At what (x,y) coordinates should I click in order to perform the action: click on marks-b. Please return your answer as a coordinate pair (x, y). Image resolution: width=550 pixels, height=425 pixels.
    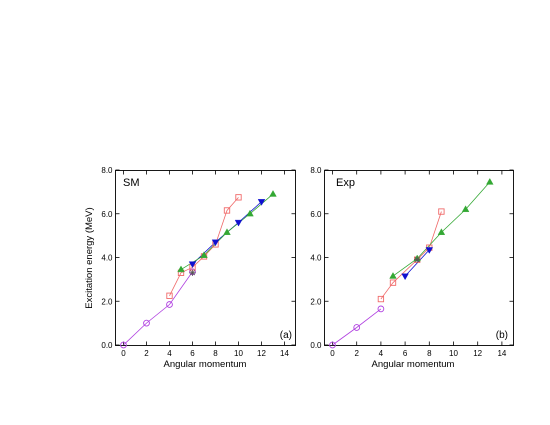
    Looking at the image, I should click on (411, 263).